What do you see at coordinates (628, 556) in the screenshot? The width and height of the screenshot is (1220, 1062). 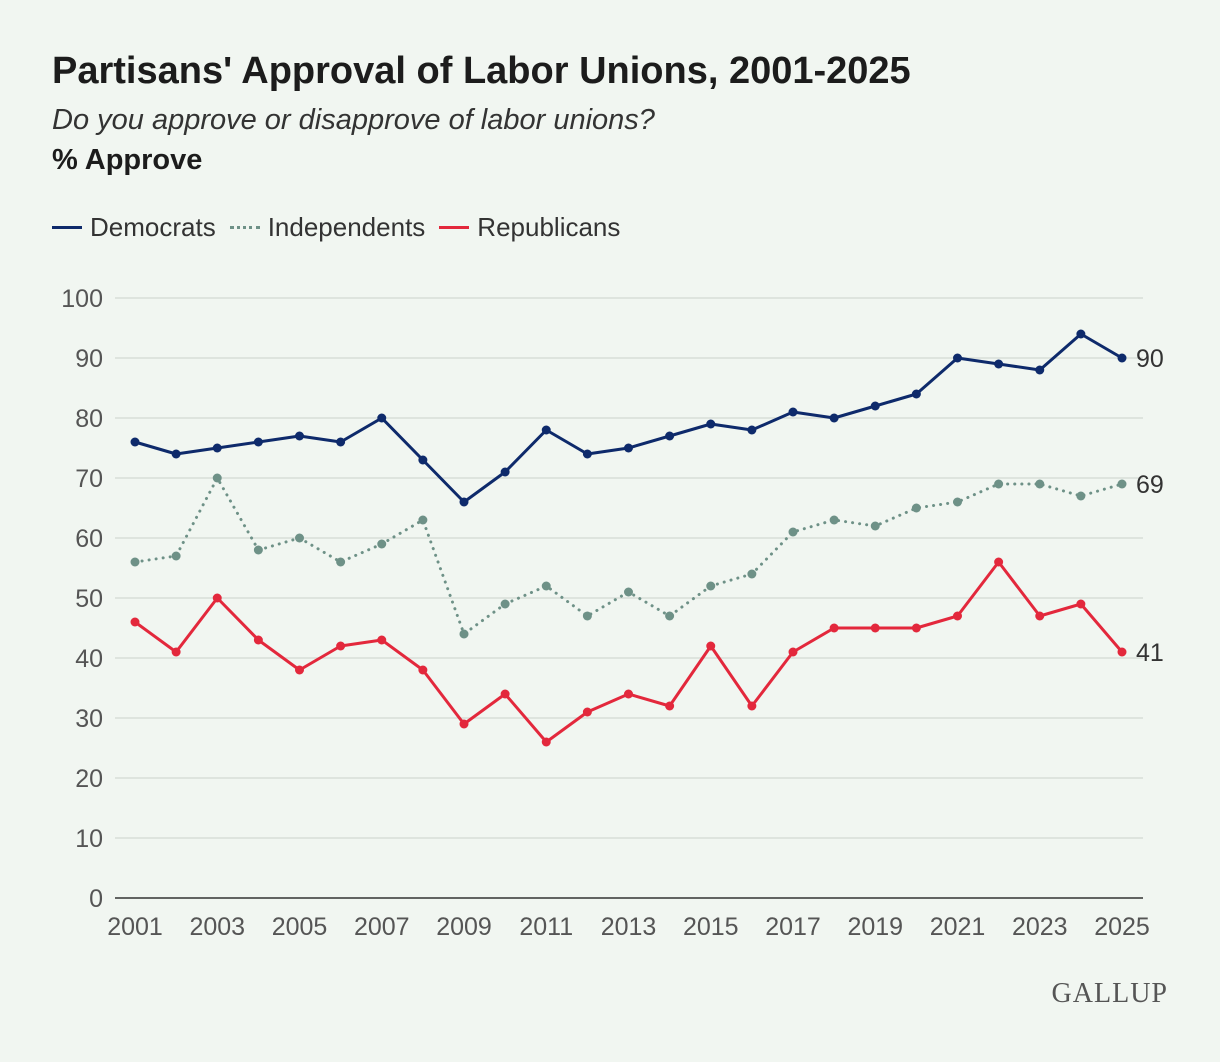 I see `series-line-independents` at bounding box center [628, 556].